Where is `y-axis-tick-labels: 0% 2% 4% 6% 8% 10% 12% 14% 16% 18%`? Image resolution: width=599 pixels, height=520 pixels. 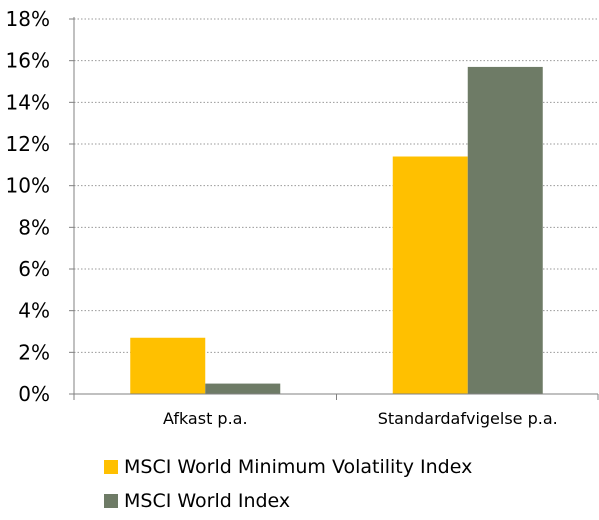 y-axis-tick-labels: 0% 2% 4% 6% 8% 10% 12% 14% 16% 18% is located at coordinates (28, 206).